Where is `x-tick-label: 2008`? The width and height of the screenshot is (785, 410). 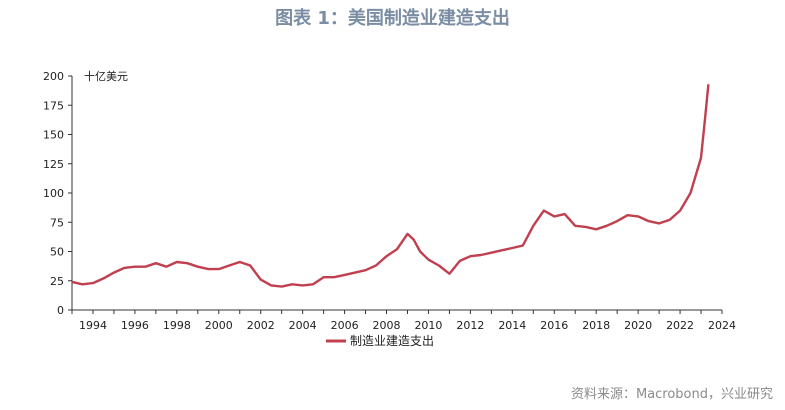 x-tick-label: 2008 is located at coordinates (387, 325).